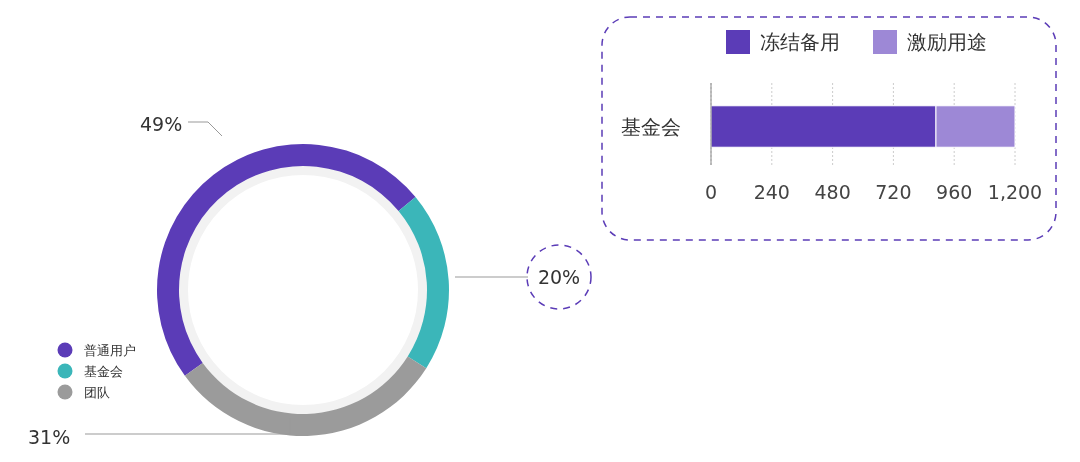 This screenshot has height=462, width=1080. What do you see at coordinates (559, 276) in the screenshot?
I see `data-label: 20%` at bounding box center [559, 276].